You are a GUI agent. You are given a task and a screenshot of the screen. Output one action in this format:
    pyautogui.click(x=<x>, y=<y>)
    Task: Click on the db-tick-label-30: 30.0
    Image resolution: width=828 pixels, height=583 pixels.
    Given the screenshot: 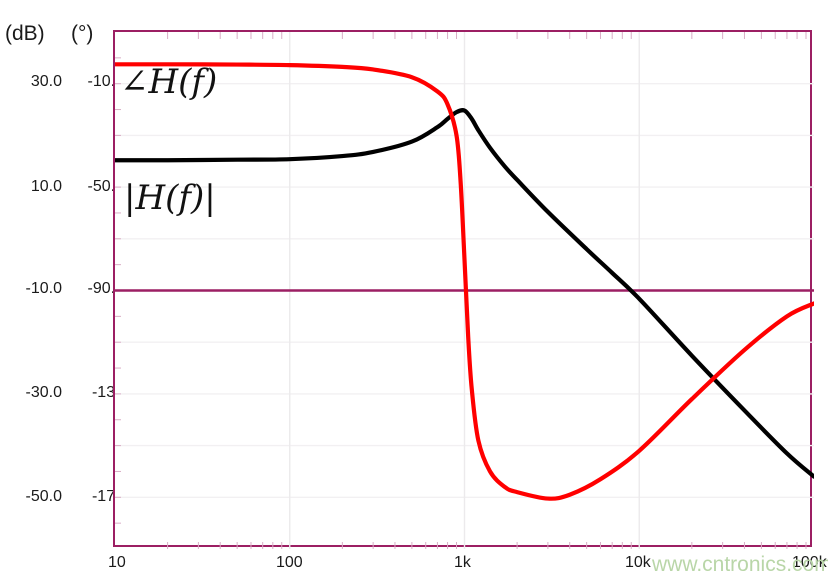 What is the action you would take?
    pyautogui.click(x=46, y=81)
    